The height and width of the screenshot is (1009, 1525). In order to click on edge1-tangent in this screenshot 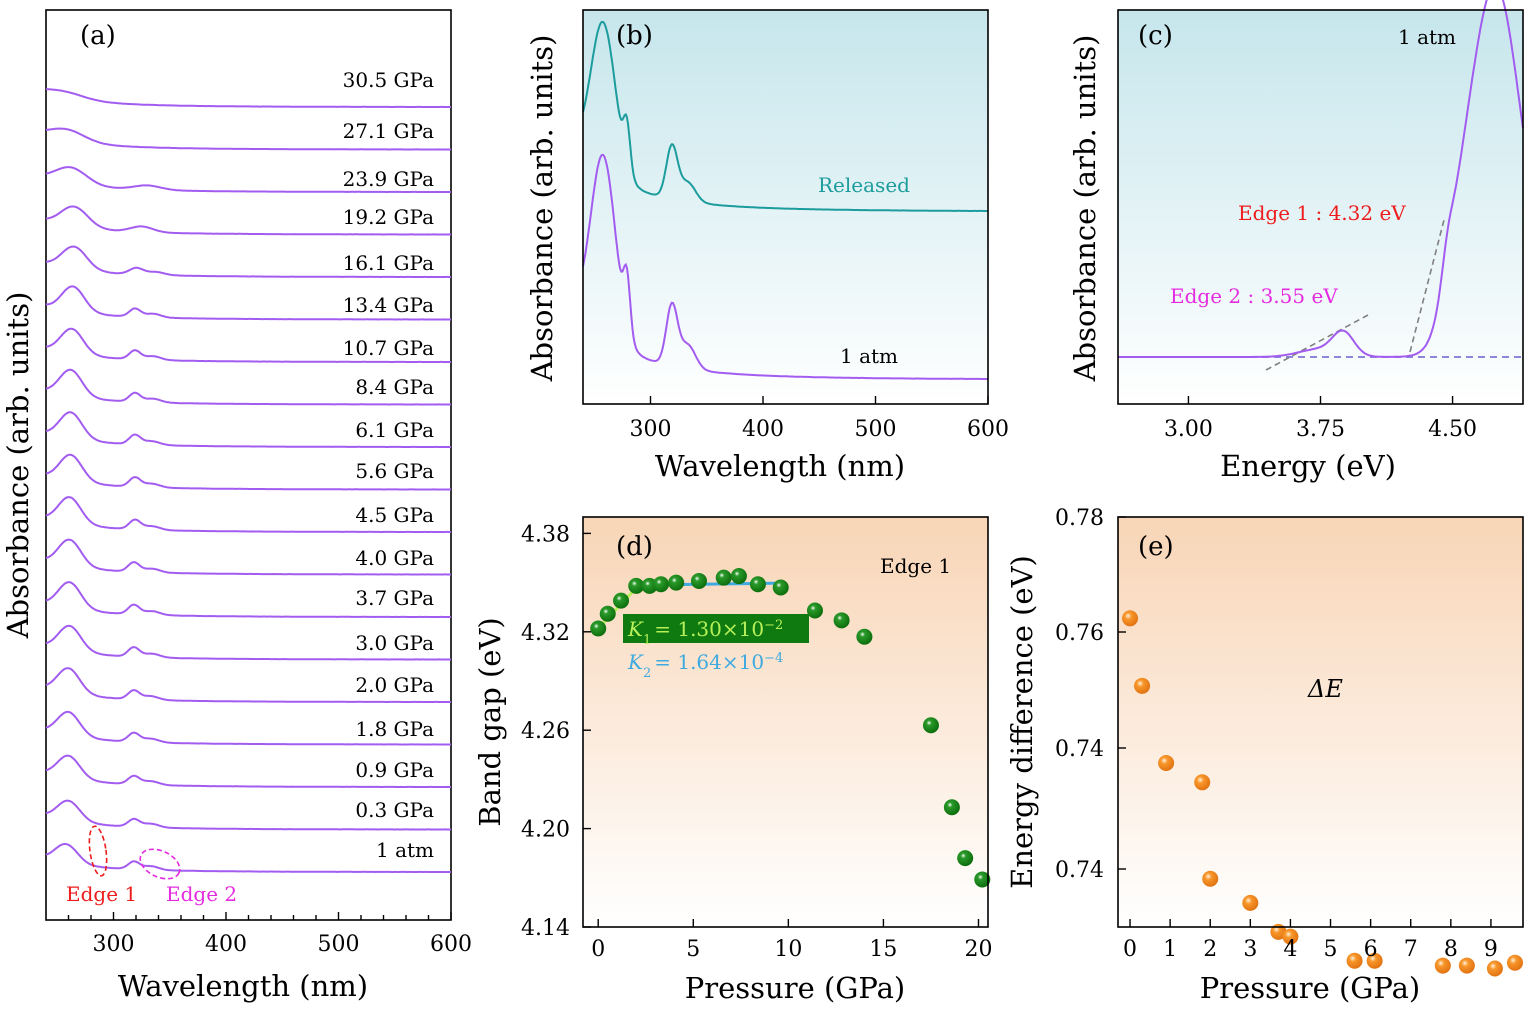, I will do `click(1427, 286)`.